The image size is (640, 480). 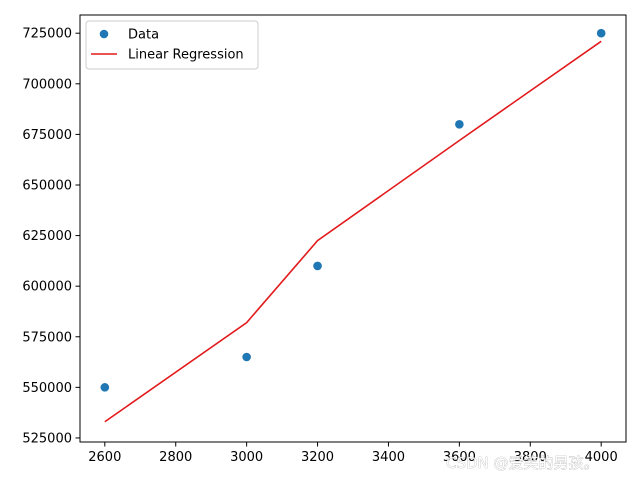 I want to click on y-tick-label-4: 625000, so click(x=47, y=236).